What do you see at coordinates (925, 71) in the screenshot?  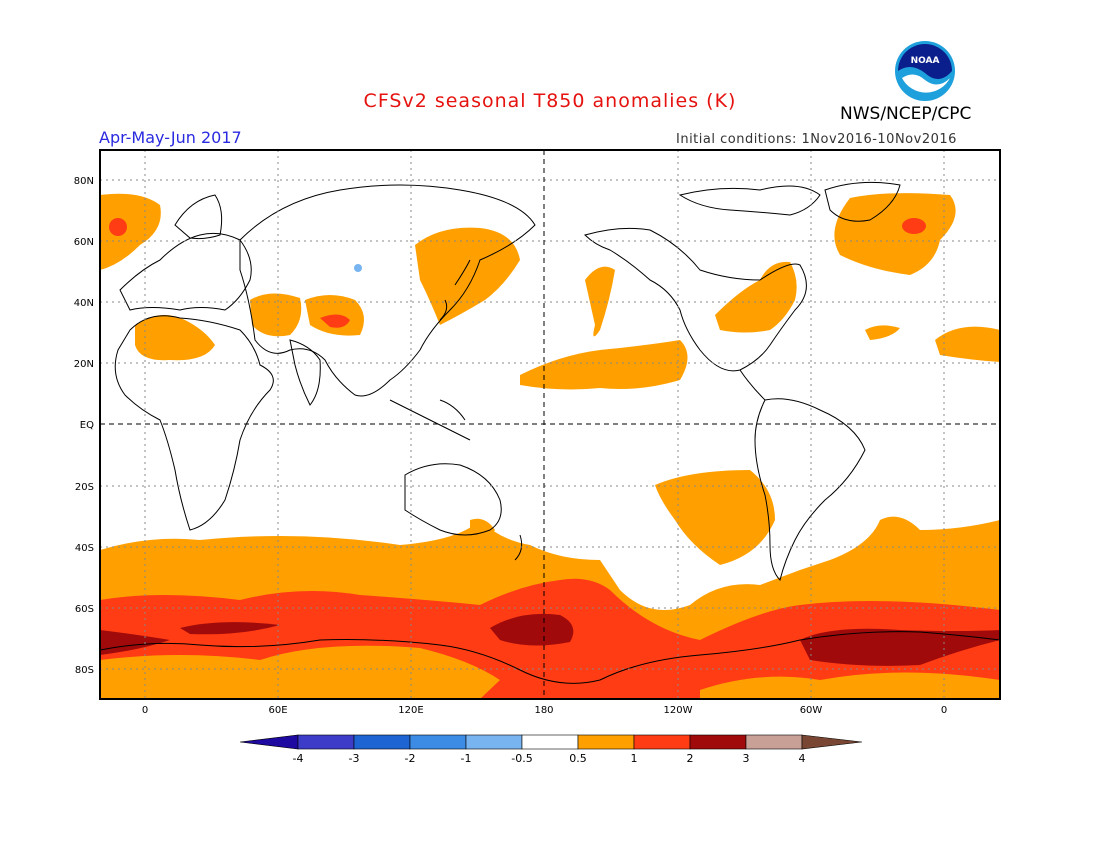 I see `noaa-logo: NOAA` at bounding box center [925, 71].